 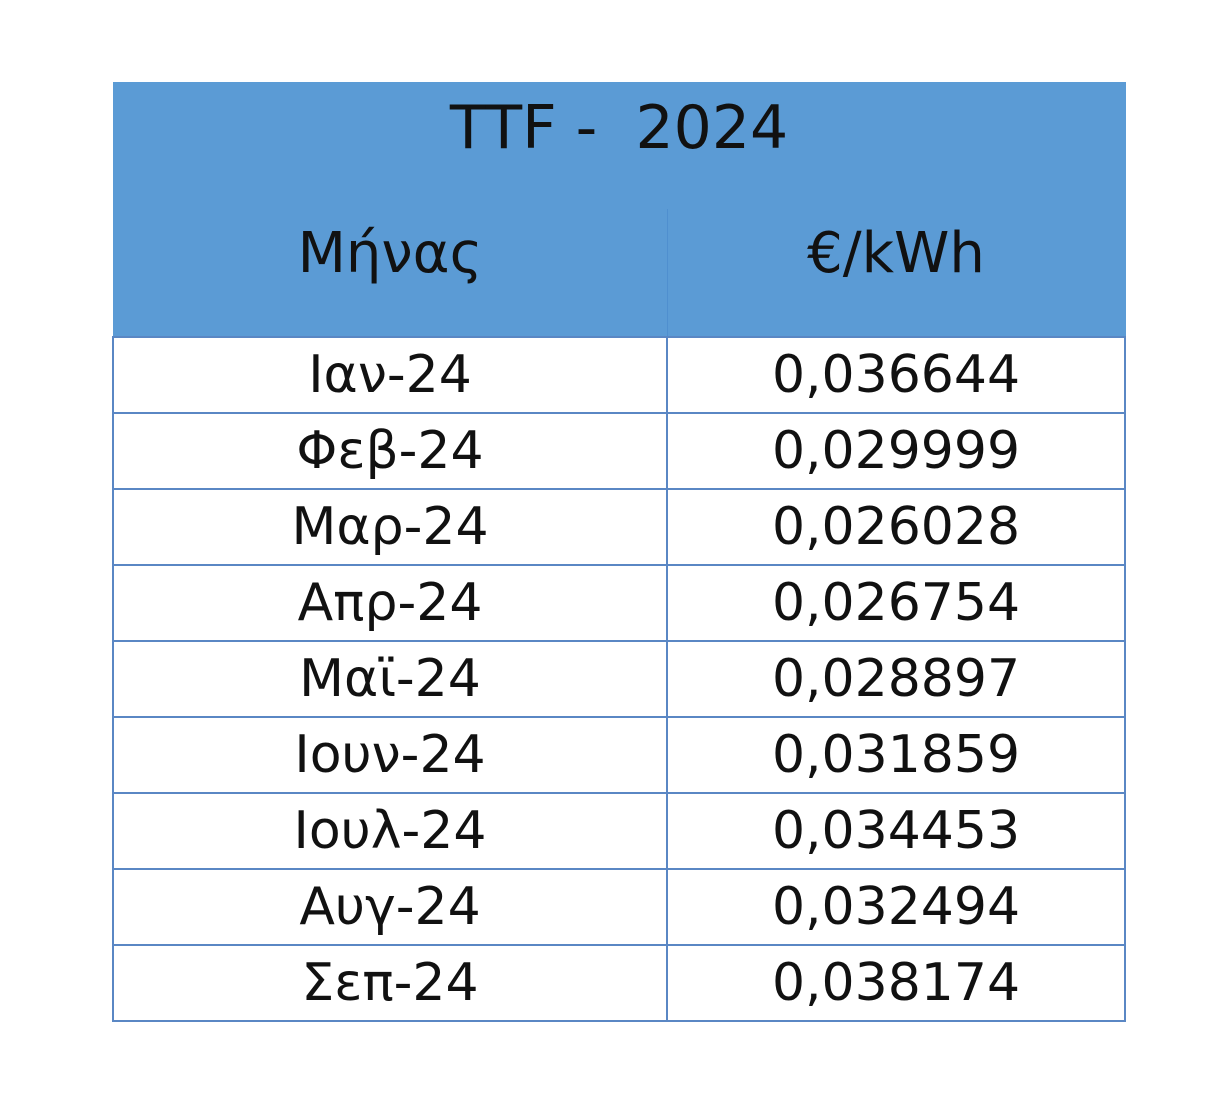 I want to click on price-cell: 0,029999, so click(x=896, y=450).